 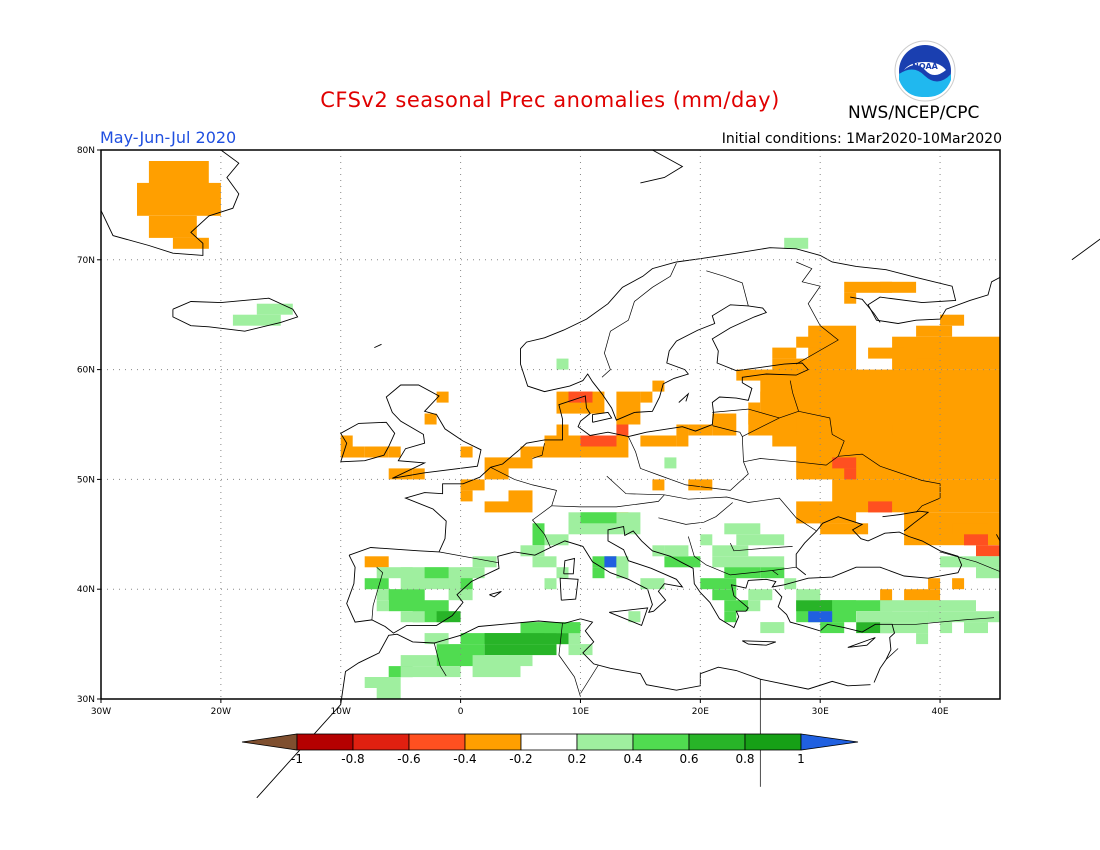 I want to click on logo-text: NOAA, so click(x=925, y=66).